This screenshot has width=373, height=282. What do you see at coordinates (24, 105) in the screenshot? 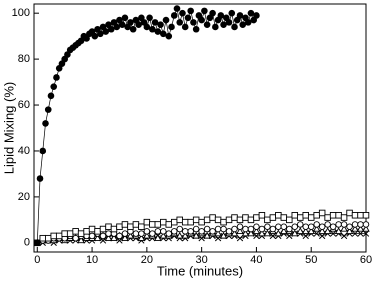
I see `y-tick-label: 60` at bounding box center [24, 105].